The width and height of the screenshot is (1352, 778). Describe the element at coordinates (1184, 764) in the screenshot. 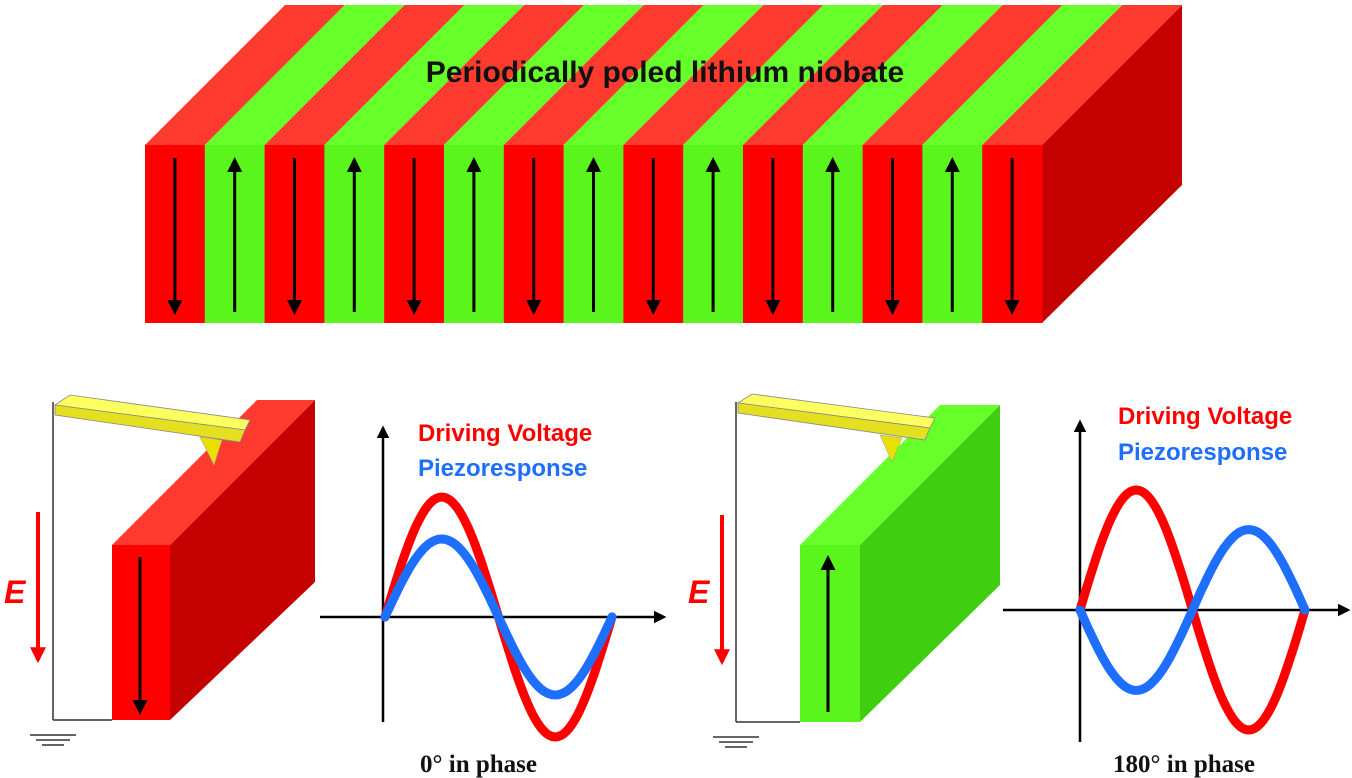

I see `phase-caption: 180° in phase` at that location.